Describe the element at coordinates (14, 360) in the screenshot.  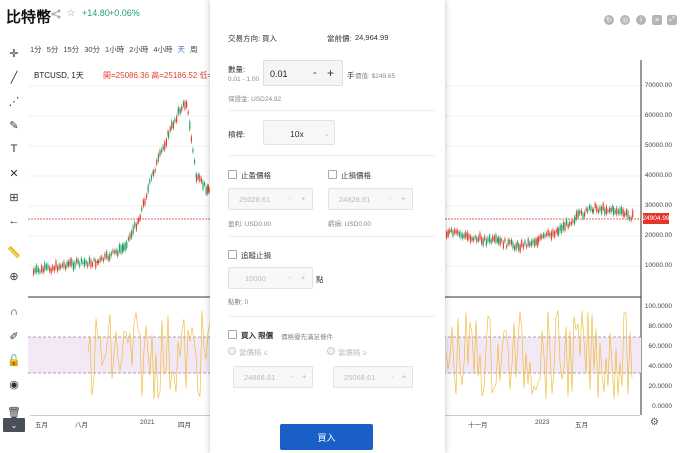
I see `lock-icon: 🔓` at that location.